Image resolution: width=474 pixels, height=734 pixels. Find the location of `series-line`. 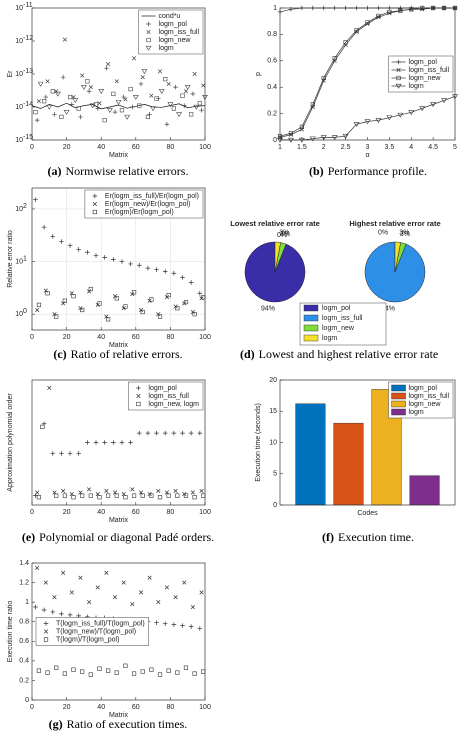

series-line is located at coordinates (368, 118).